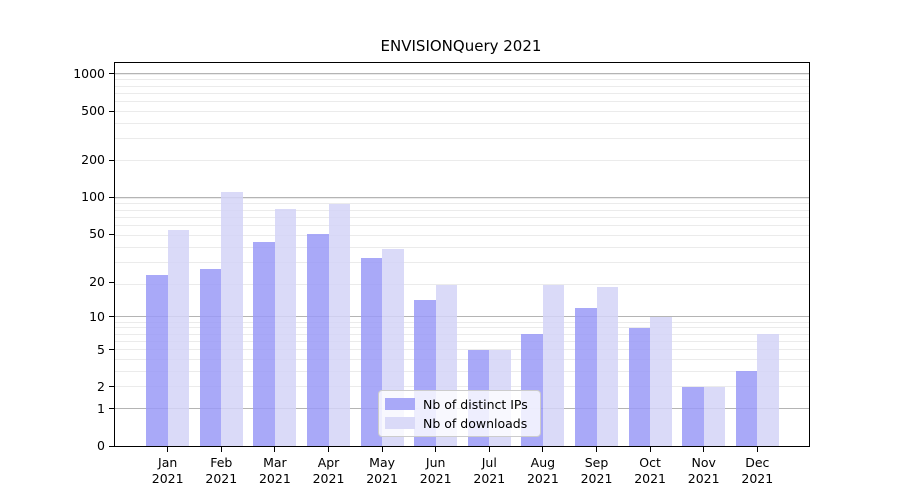 This screenshot has width=900, height=500. What do you see at coordinates (178, 338) in the screenshot?
I see `bar-downloads-jan-2021` at bounding box center [178, 338].